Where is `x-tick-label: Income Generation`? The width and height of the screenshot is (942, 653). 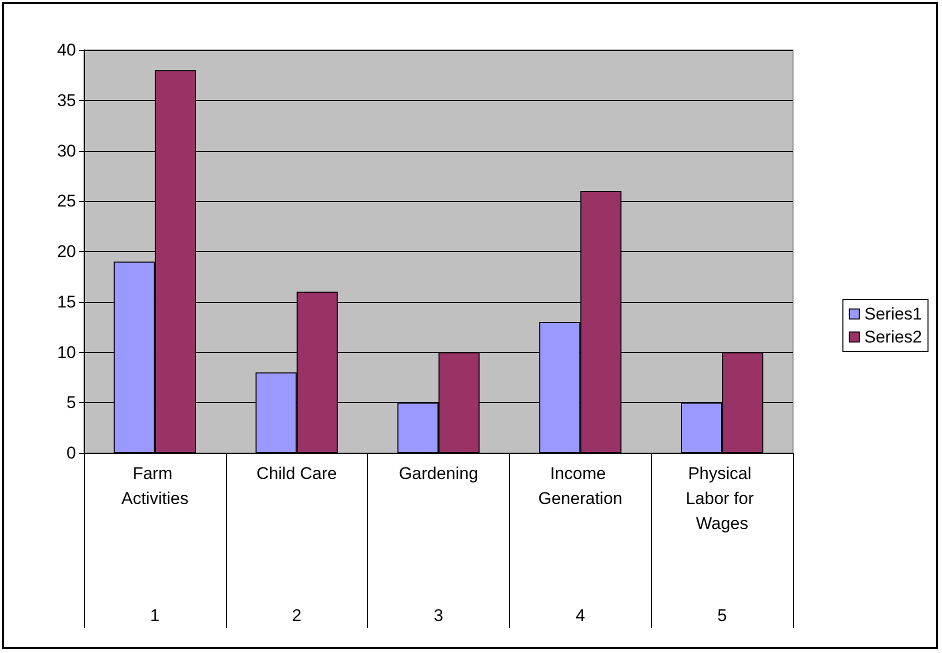 x-tick-label: Income Generation is located at coordinates (580, 486).